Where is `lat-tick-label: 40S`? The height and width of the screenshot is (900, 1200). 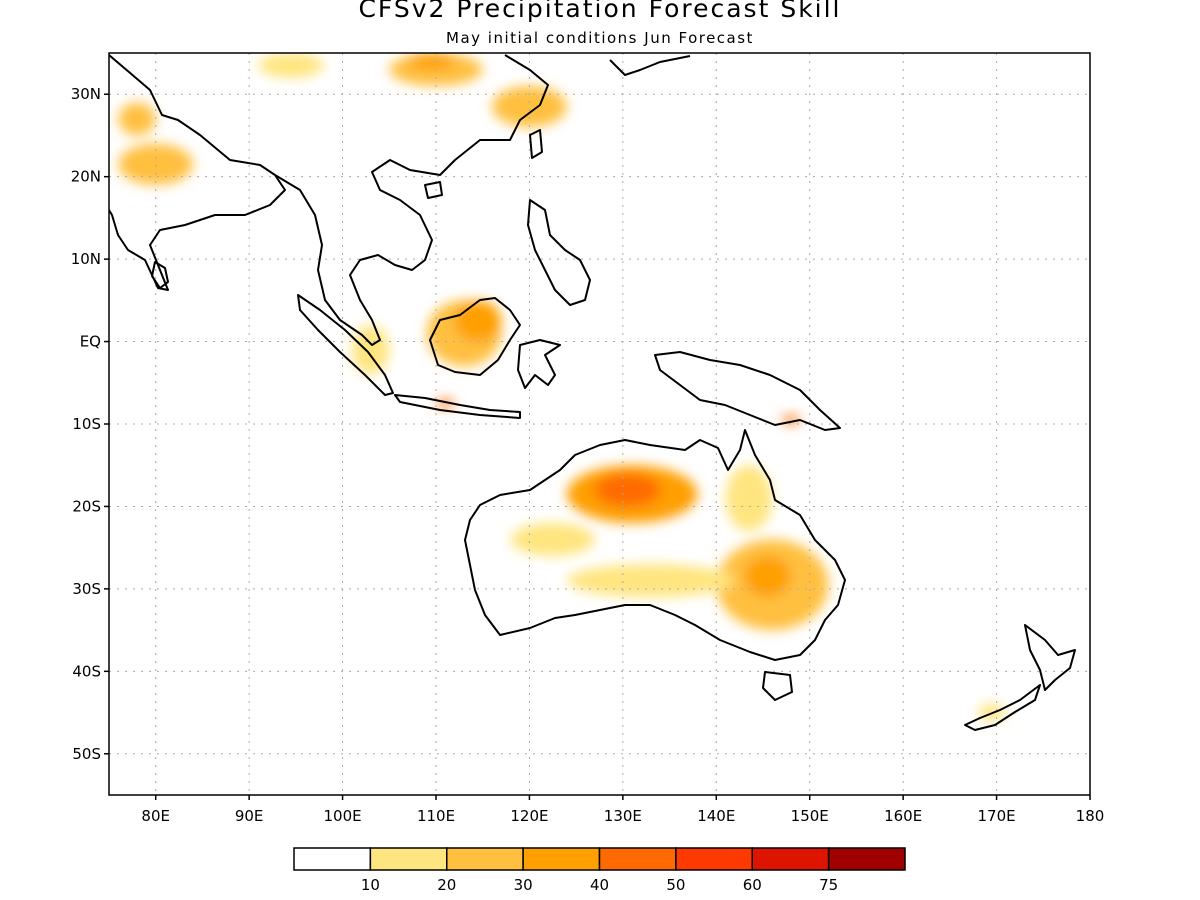 lat-tick-label: 40S is located at coordinates (86, 671).